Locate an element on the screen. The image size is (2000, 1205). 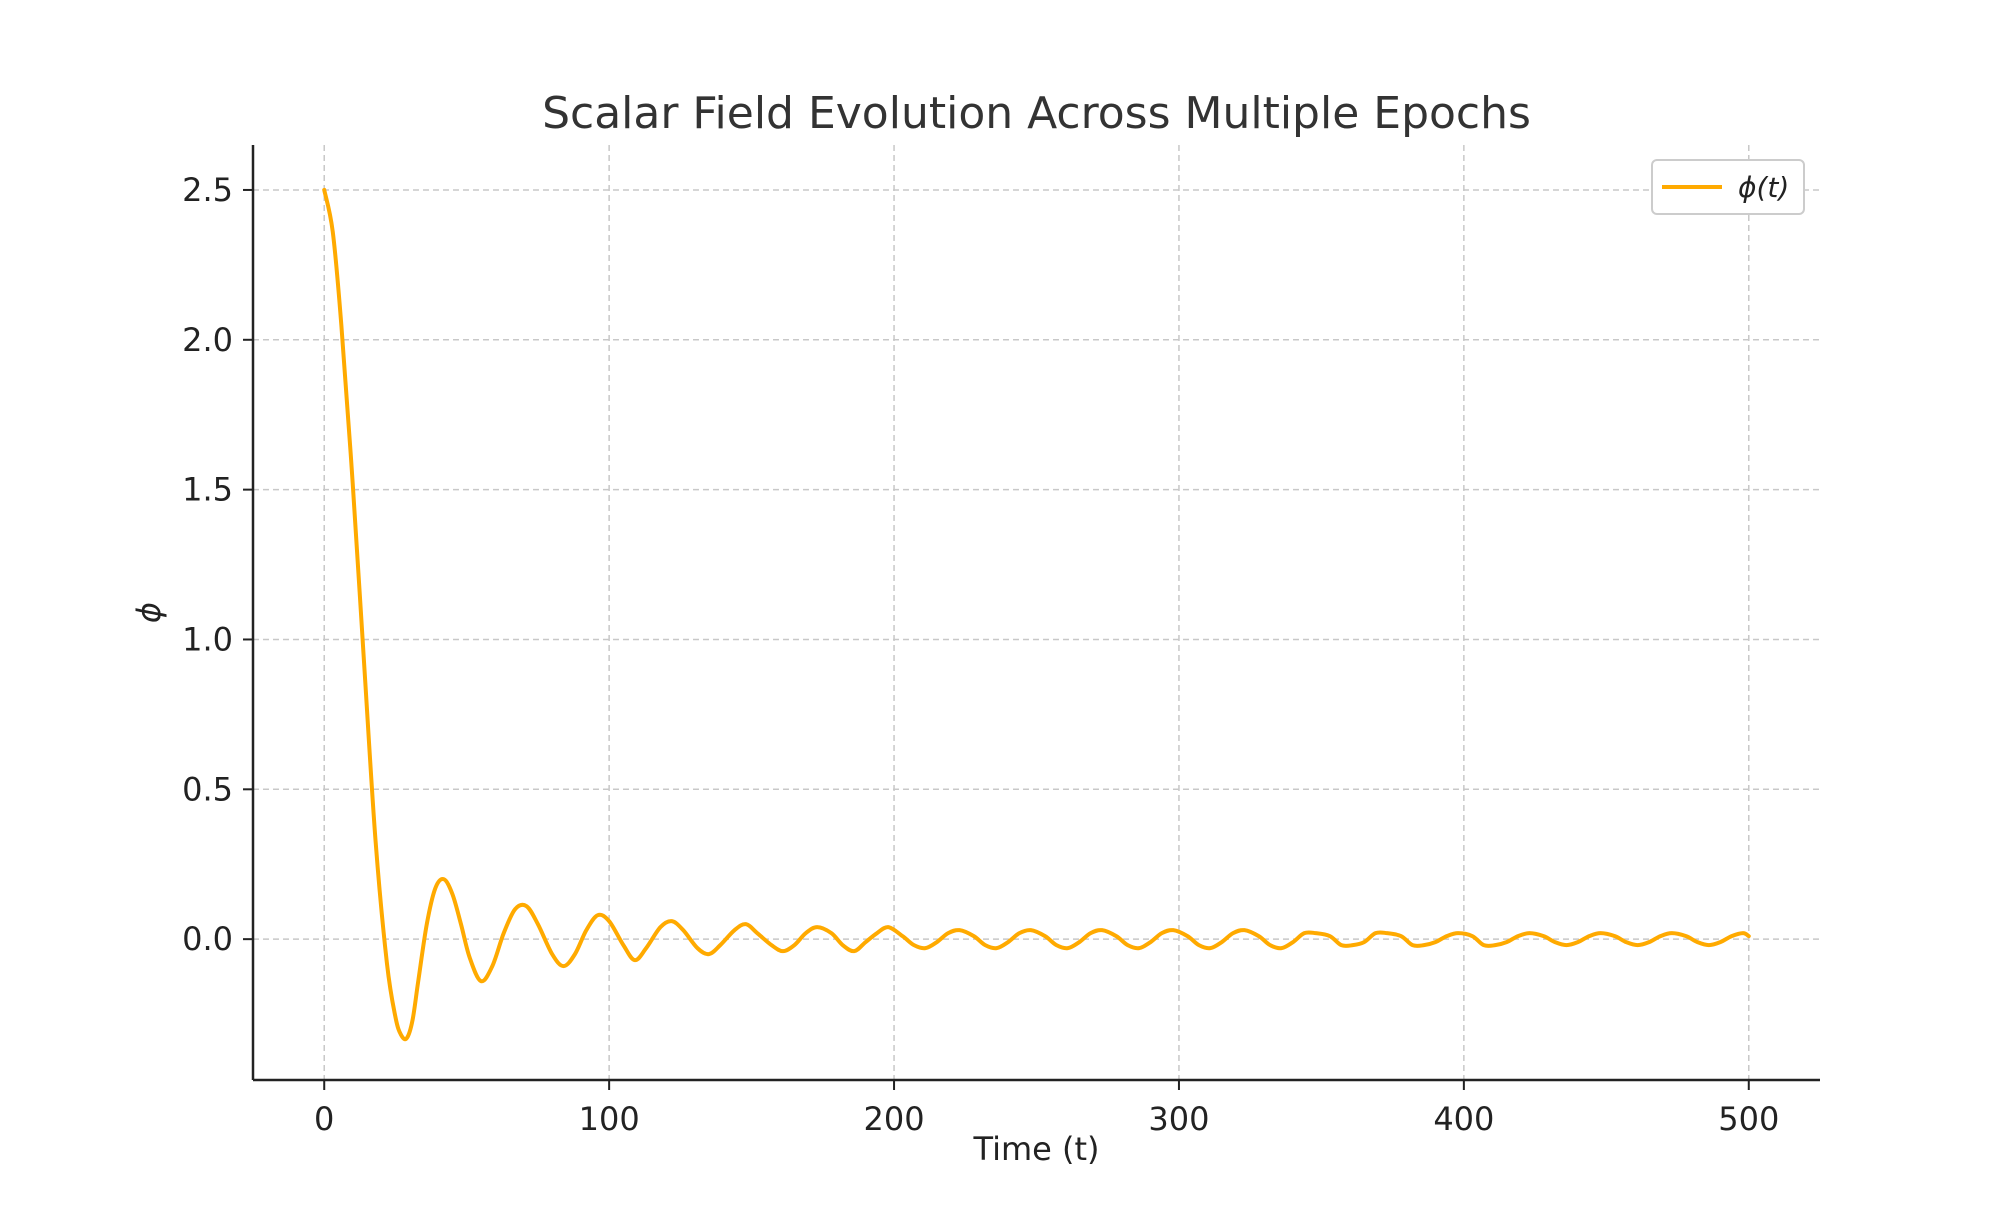
x-axis-label: Time (t) is located at coordinates (1036, 1149).